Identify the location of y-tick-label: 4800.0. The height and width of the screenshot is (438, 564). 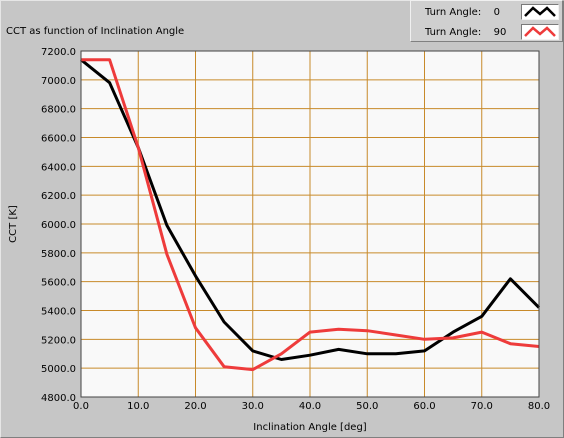
(58, 398).